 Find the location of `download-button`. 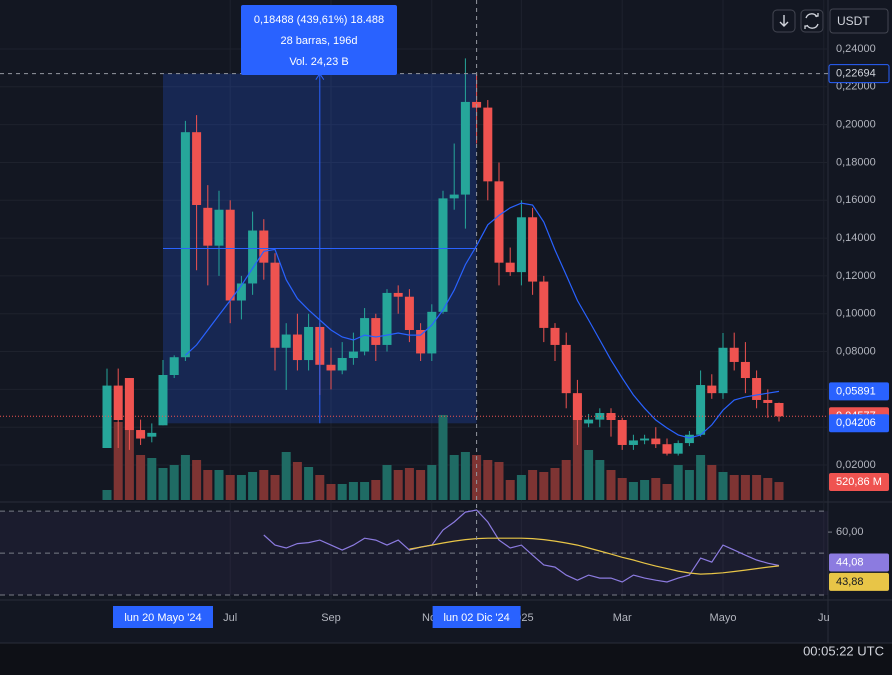

download-button is located at coordinates (784, 21).